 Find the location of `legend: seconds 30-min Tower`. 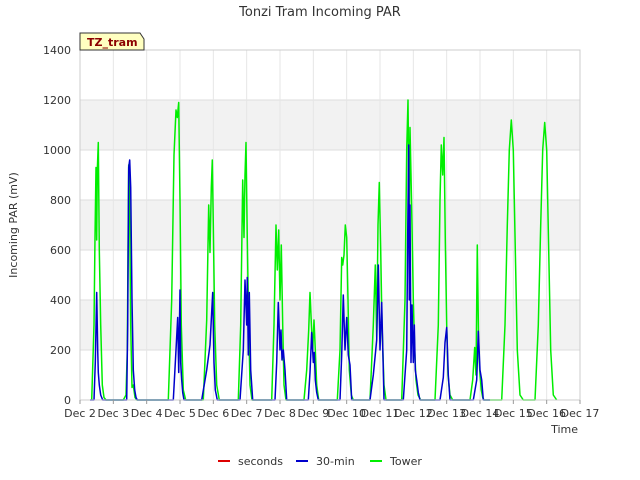

legend: seconds 30-min Tower is located at coordinates (320, 461).